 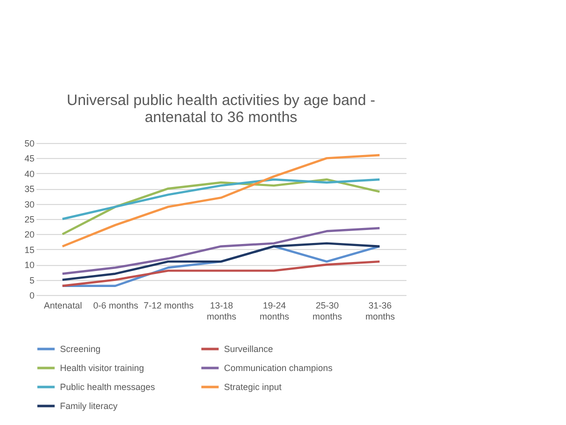 I want to click on legend-label: Health visitor training, so click(x=102, y=368).